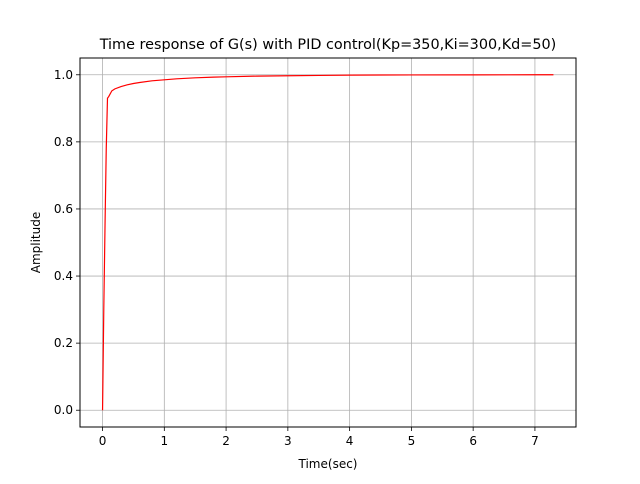  I want to click on x-tick-label: 6, so click(473, 441).